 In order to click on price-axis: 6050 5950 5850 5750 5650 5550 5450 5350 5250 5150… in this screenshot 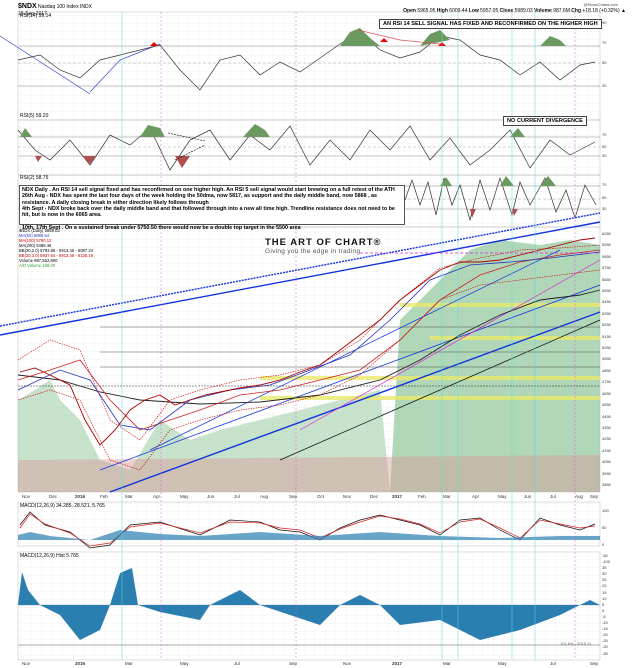, I will do `click(606, 359)`.